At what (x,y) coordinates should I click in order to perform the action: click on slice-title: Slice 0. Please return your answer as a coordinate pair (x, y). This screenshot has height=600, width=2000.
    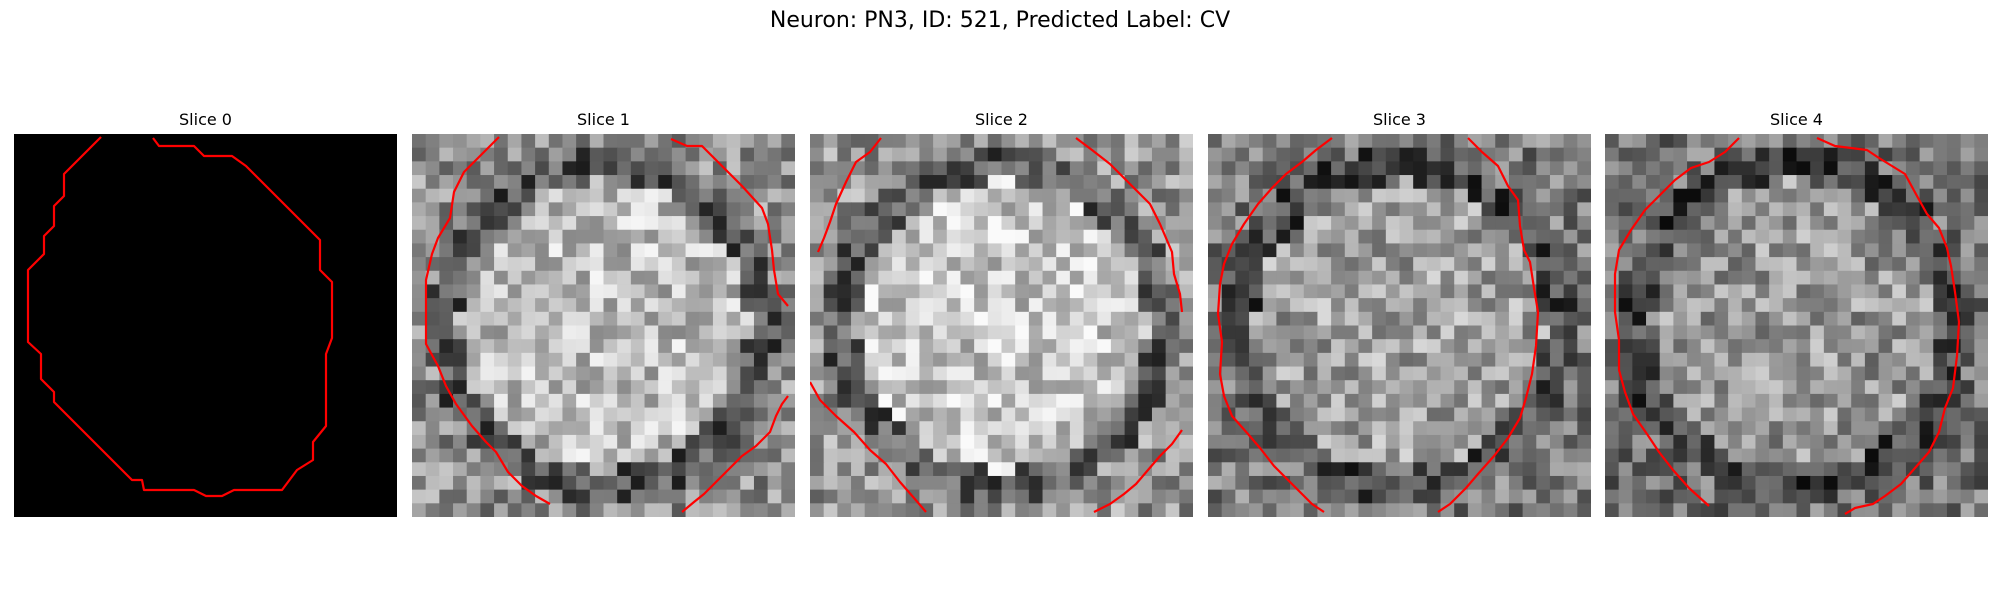
    Looking at the image, I should click on (205, 119).